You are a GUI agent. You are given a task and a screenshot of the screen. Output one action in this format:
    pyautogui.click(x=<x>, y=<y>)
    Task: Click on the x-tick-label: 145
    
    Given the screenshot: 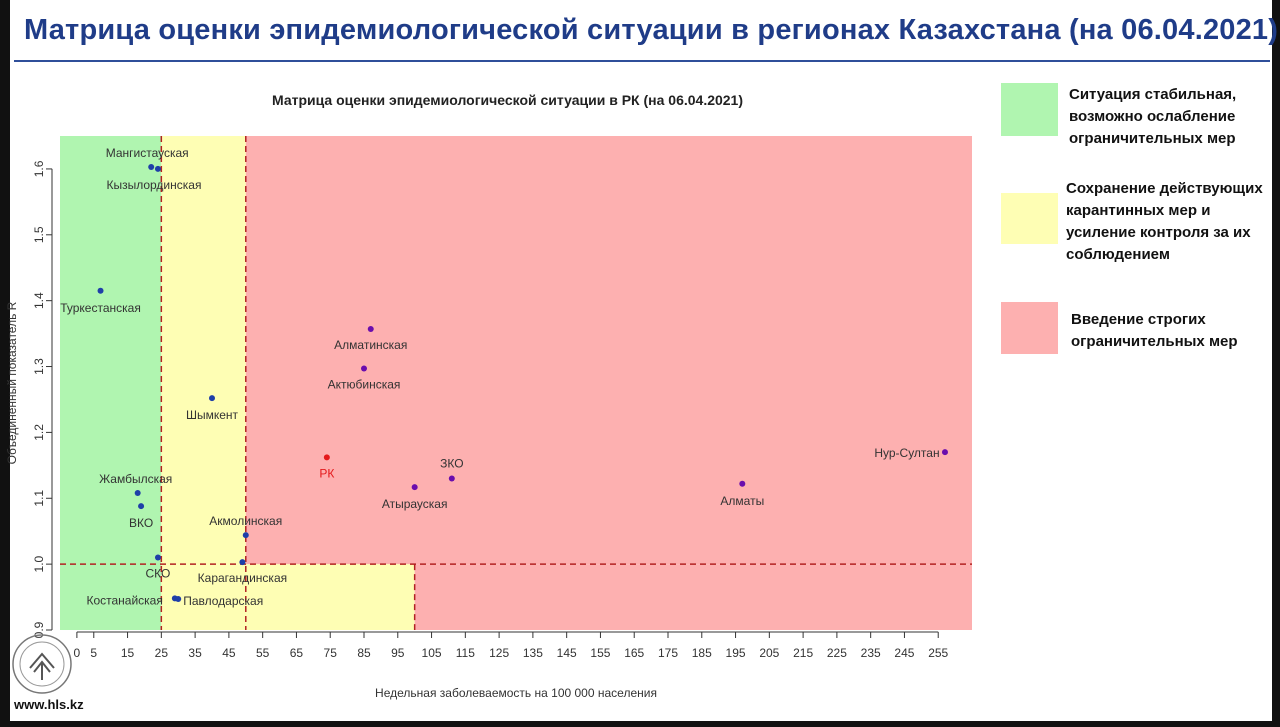 What is the action you would take?
    pyautogui.click(x=567, y=653)
    